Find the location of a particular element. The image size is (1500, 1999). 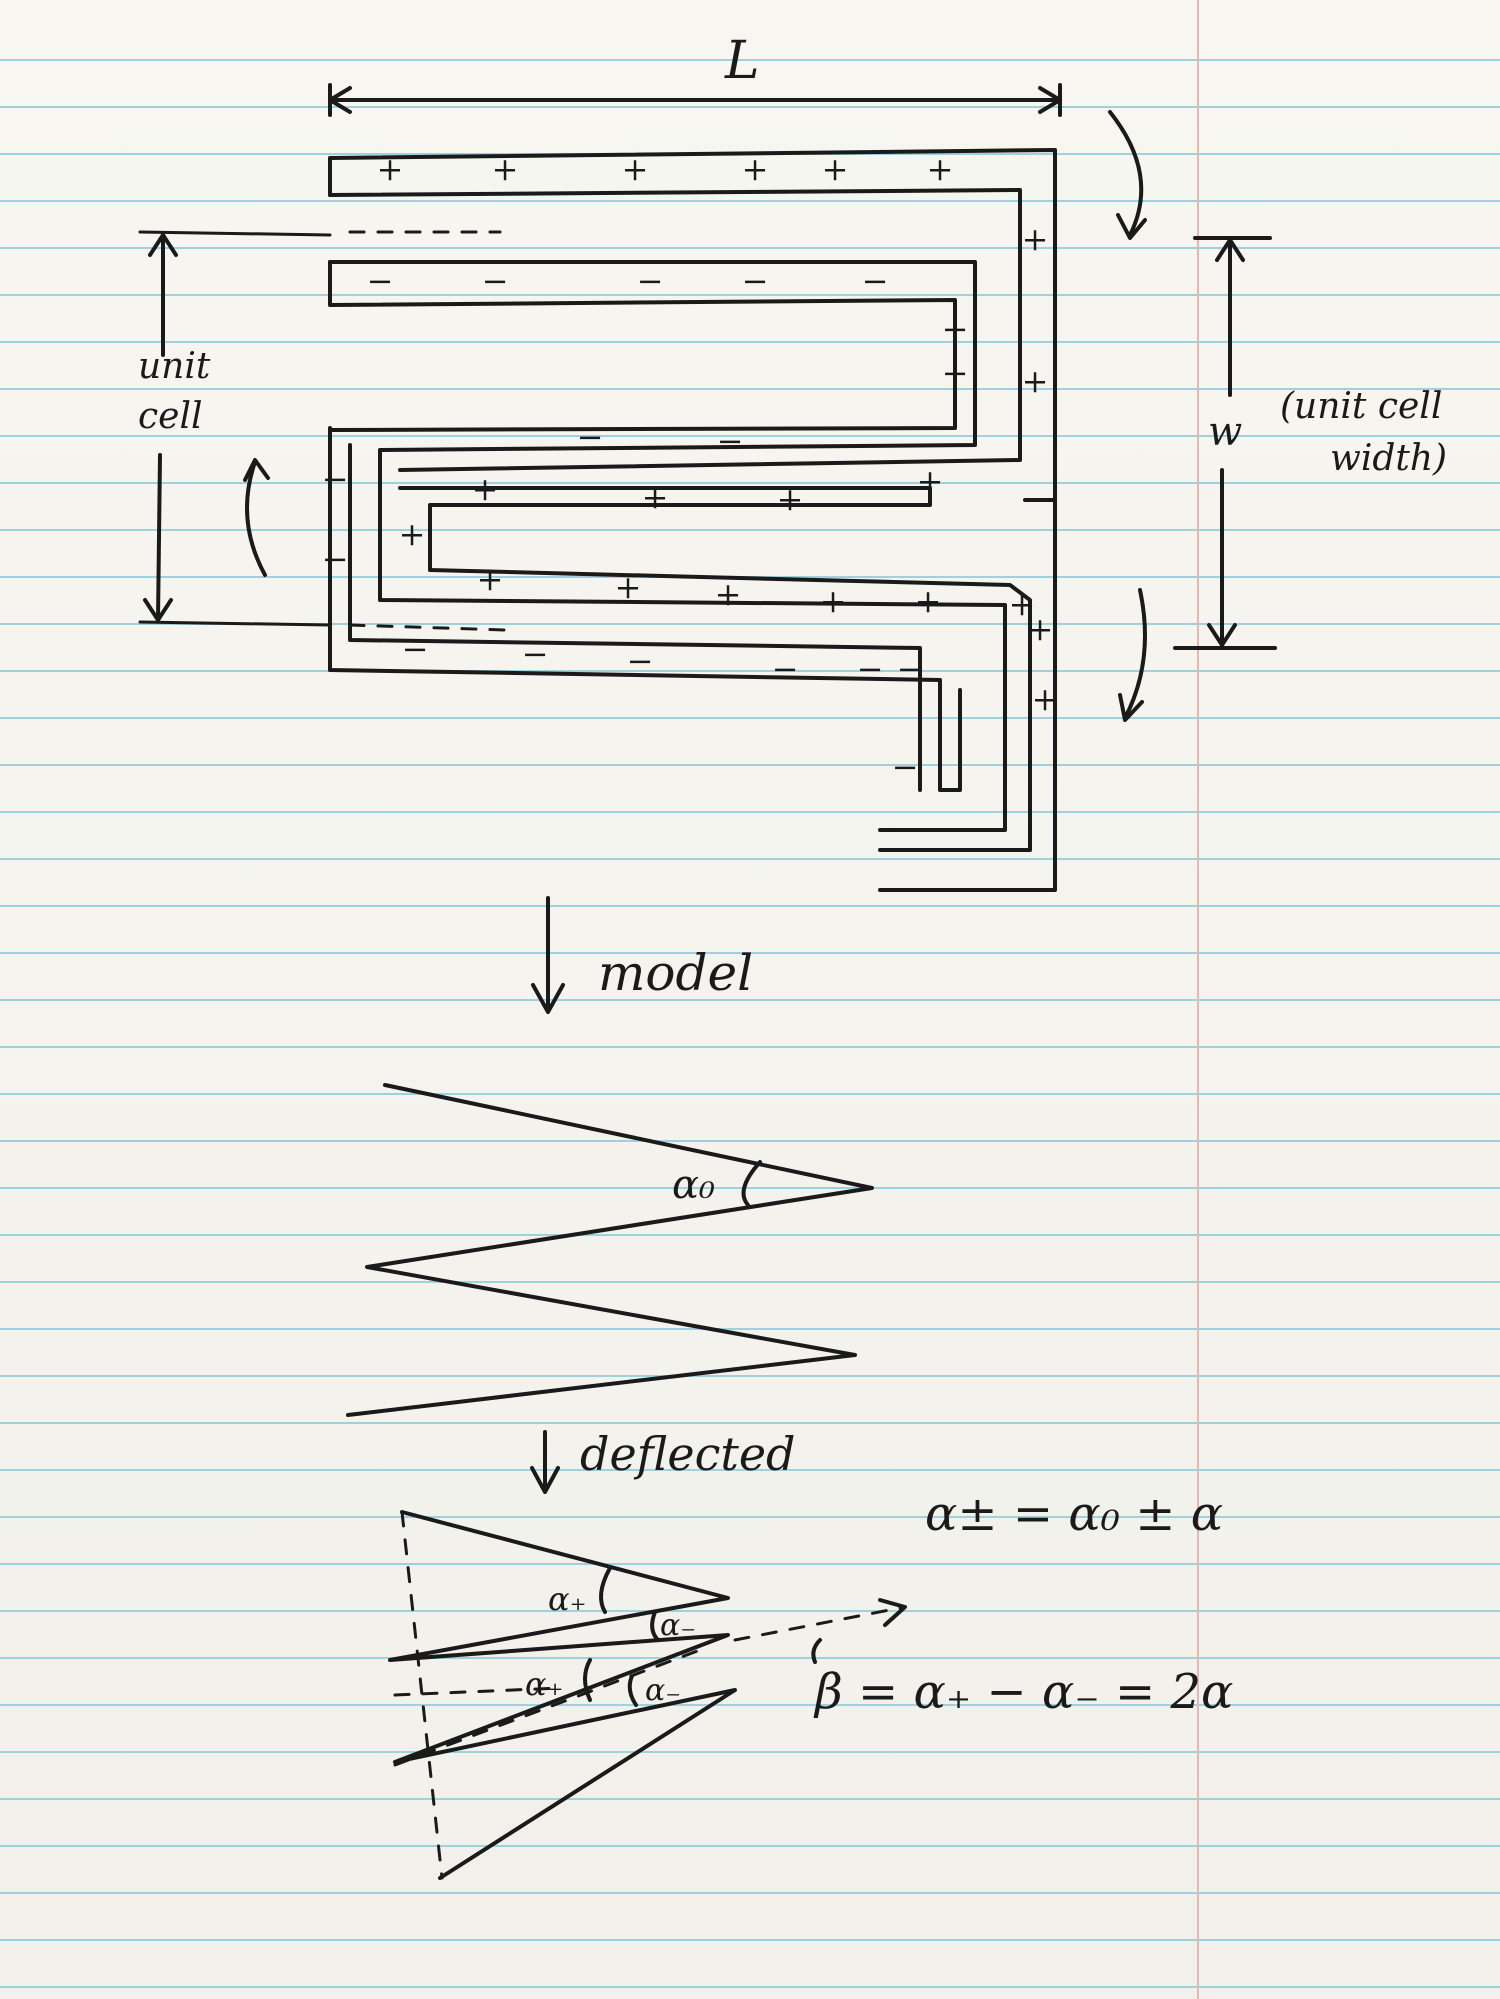

length-label: L is located at coordinates (742, 61).